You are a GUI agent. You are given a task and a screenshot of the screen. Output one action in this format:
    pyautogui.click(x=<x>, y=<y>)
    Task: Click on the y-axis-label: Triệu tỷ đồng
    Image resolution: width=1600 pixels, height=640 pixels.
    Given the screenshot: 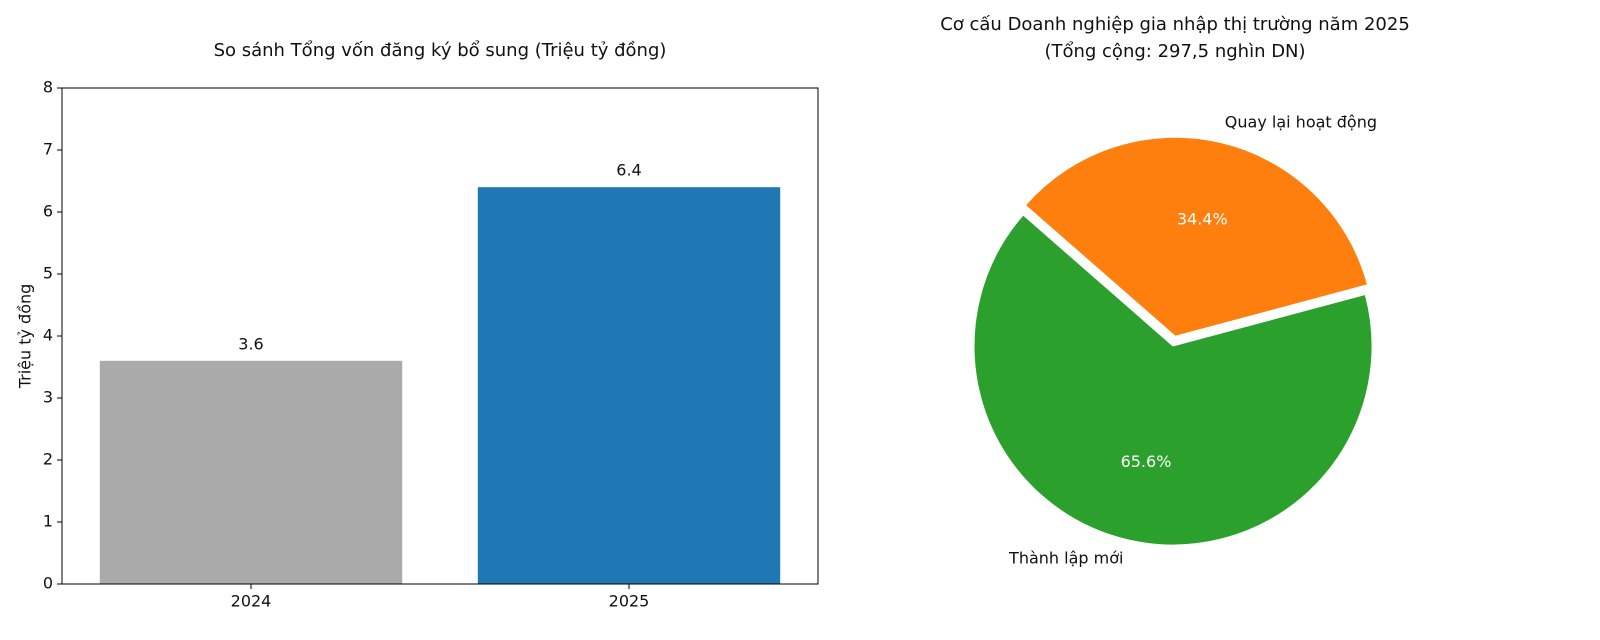 What is the action you would take?
    pyautogui.click(x=25, y=337)
    